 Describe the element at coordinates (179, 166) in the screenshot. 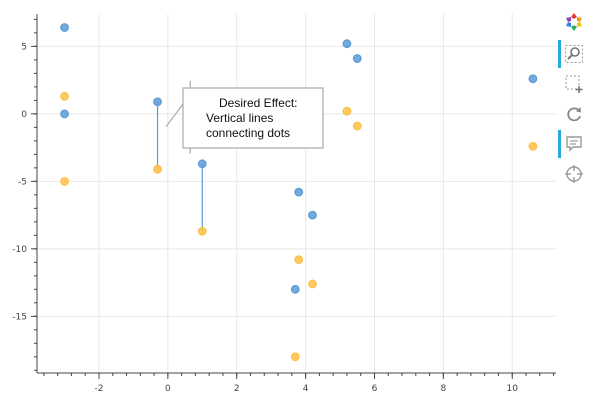

I see `vertical-segments` at that location.